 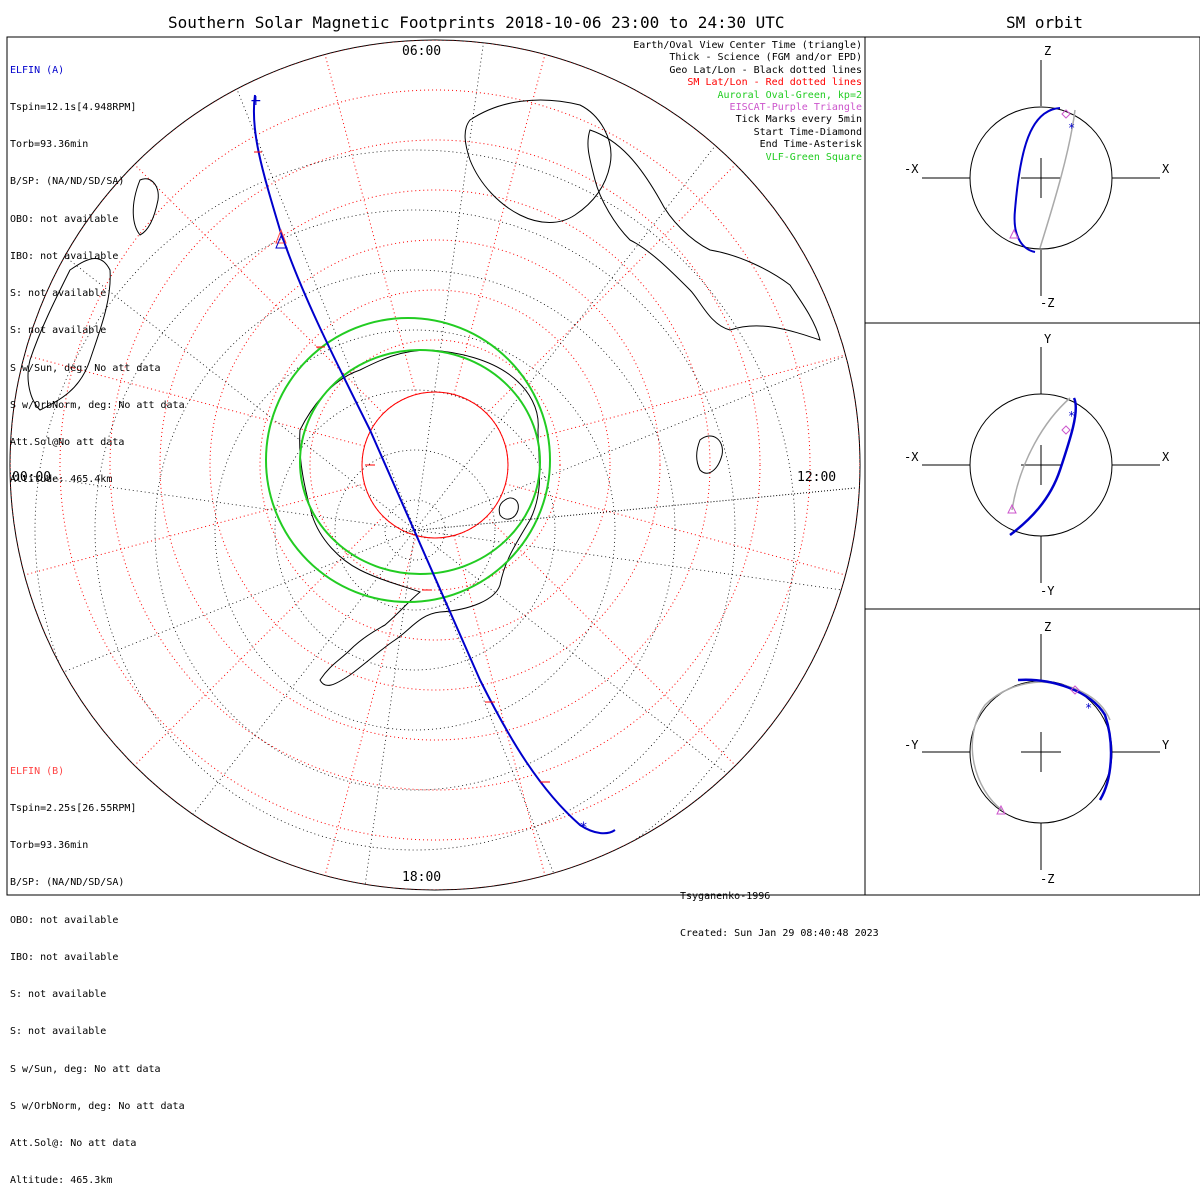 What do you see at coordinates (813, 157) in the screenshot?
I see `legend-item: VLF-Green Square` at bounding box center [813, 157].